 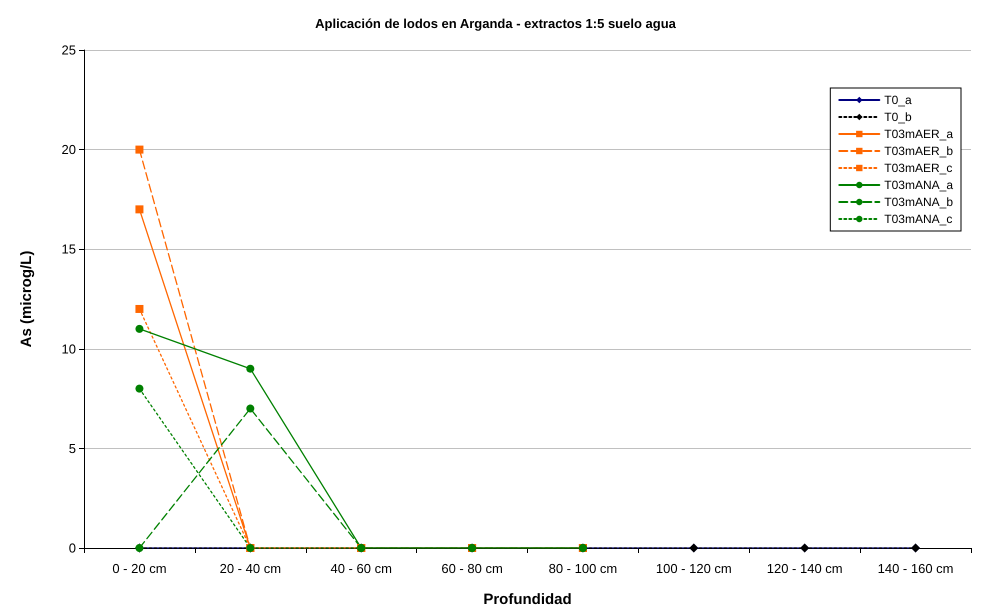 What do you see at coordinates (69, 348) in the screenshot?
I see `y-tick-label: 10` at bounding box center [69, 348].